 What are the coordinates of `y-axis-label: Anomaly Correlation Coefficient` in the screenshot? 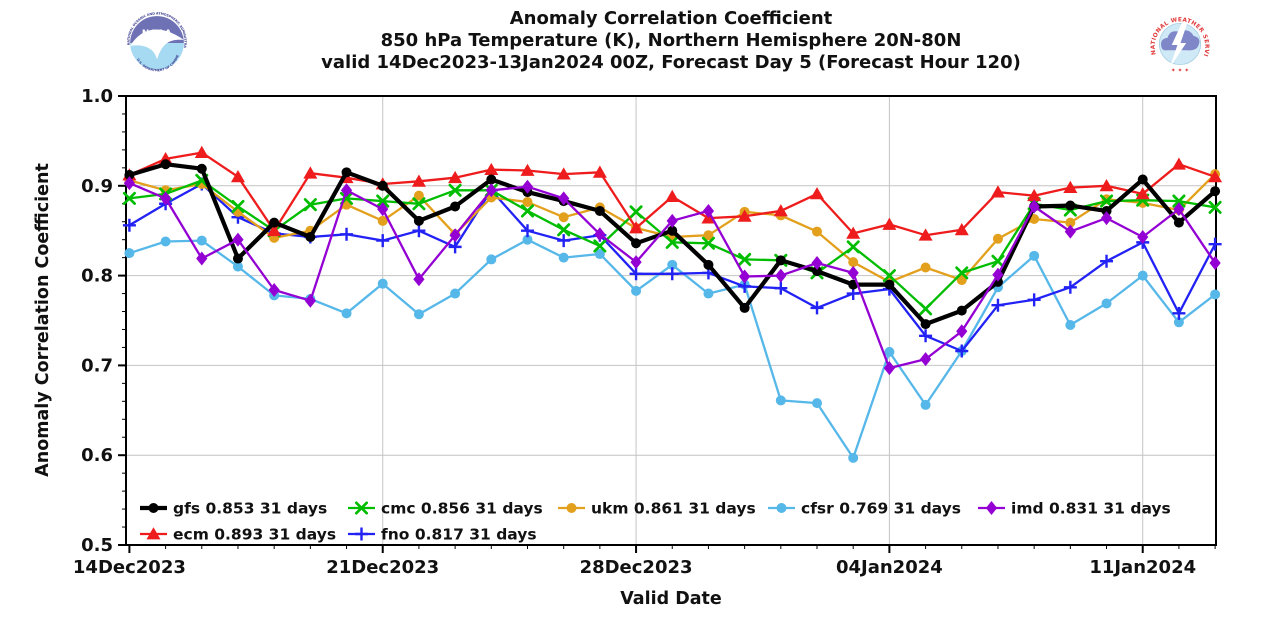 It's located at (43, 320).